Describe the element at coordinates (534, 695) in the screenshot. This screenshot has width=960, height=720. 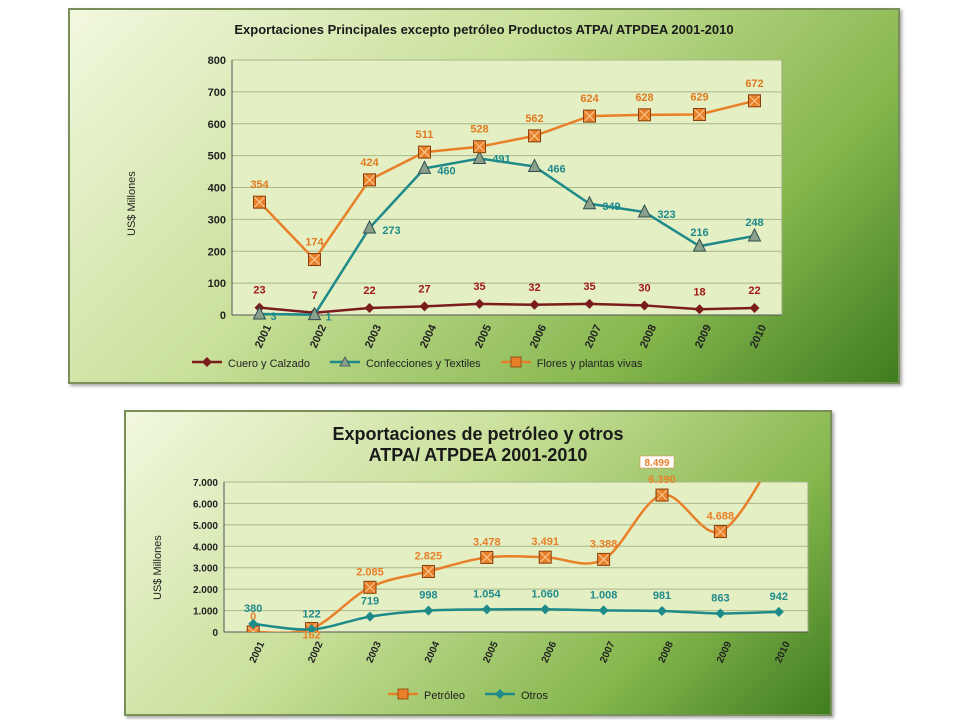
I see `legend-label: Otros` at that location.